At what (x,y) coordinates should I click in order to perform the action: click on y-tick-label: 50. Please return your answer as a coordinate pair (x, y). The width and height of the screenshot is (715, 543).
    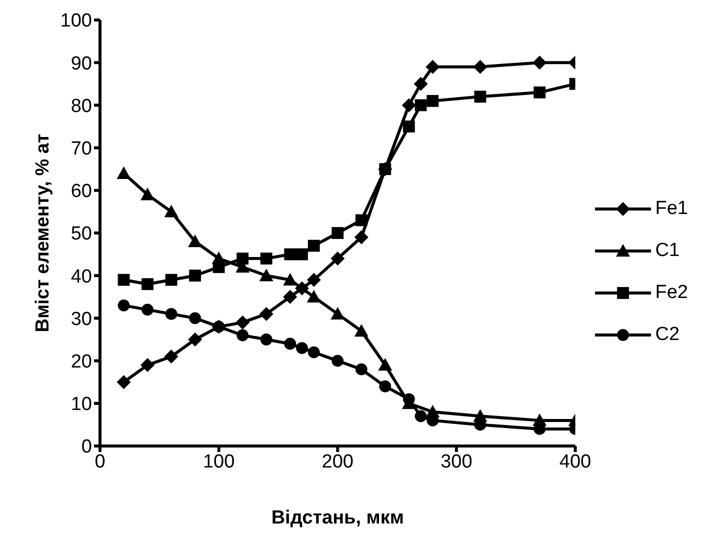
    Looking at the image, I should click on (81, 234).